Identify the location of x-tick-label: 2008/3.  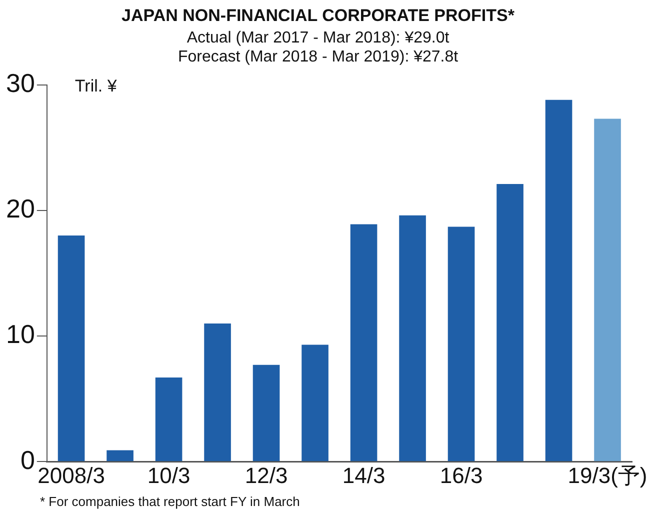
(71, 475).